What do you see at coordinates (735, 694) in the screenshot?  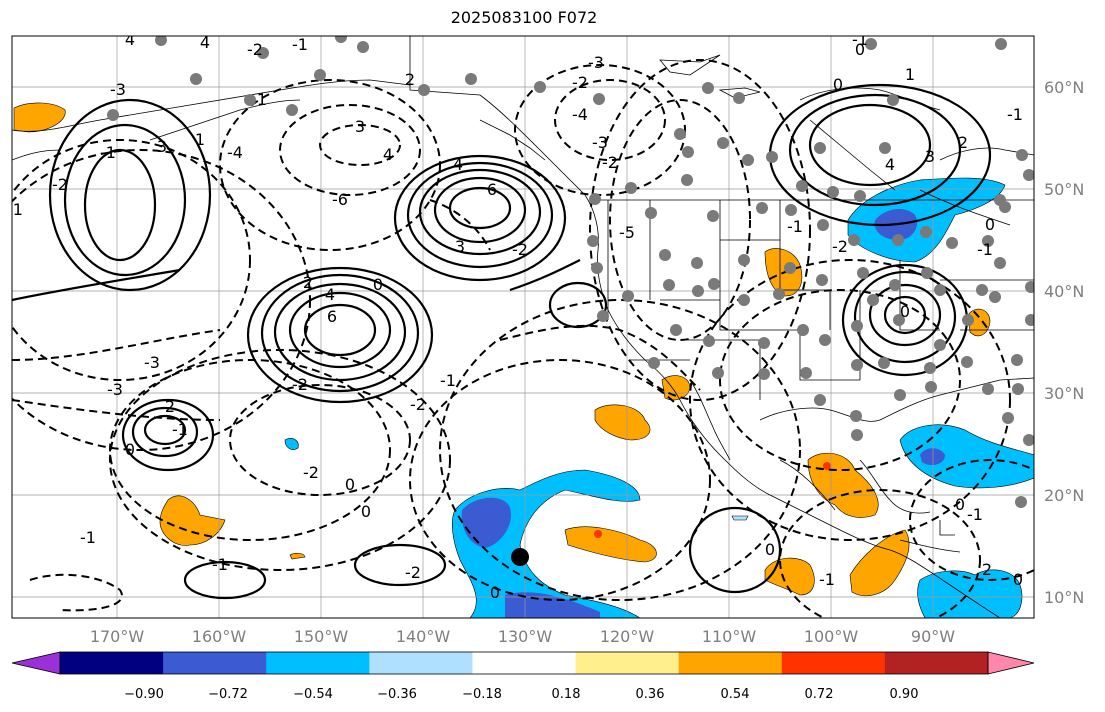 I see `colorbar-tick-label: 0.54` at bounding box center [735, 694].